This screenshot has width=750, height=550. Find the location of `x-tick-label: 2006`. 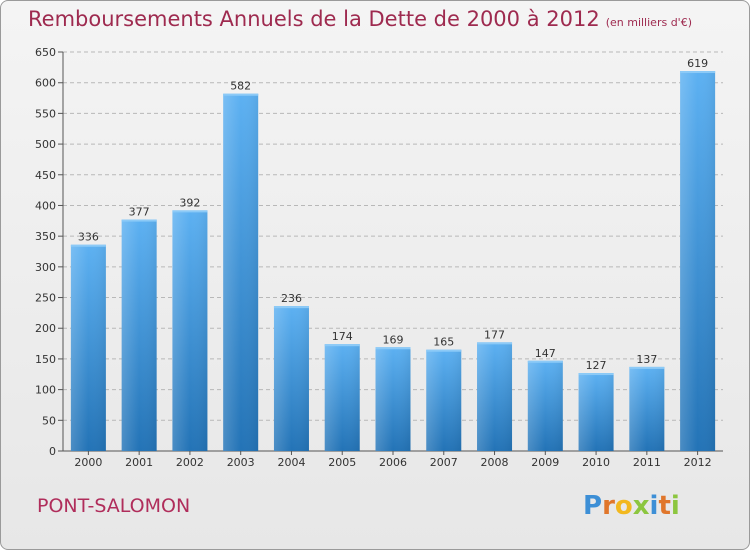

x-tick-label: 2006 is located at coordinates (393, 462).